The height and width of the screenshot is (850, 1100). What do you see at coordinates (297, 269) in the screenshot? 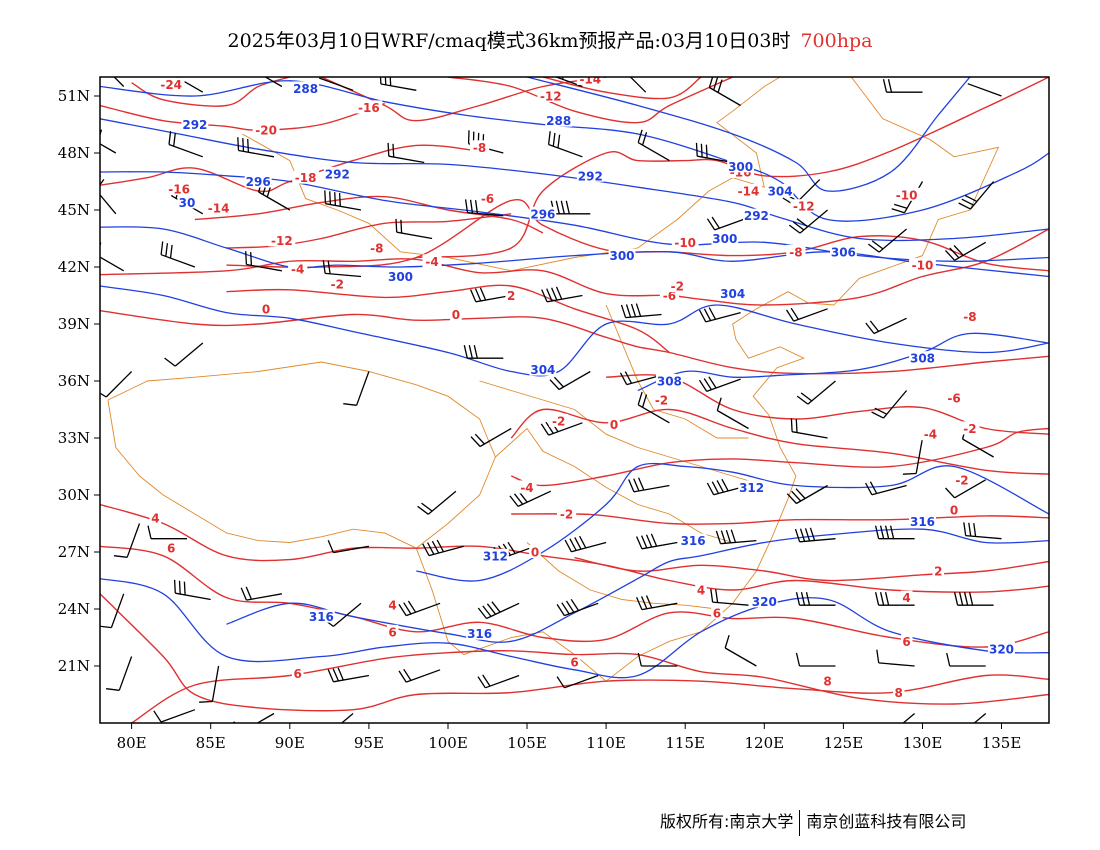
I see `temperature-label: -4` at bounding box center [297, 269].